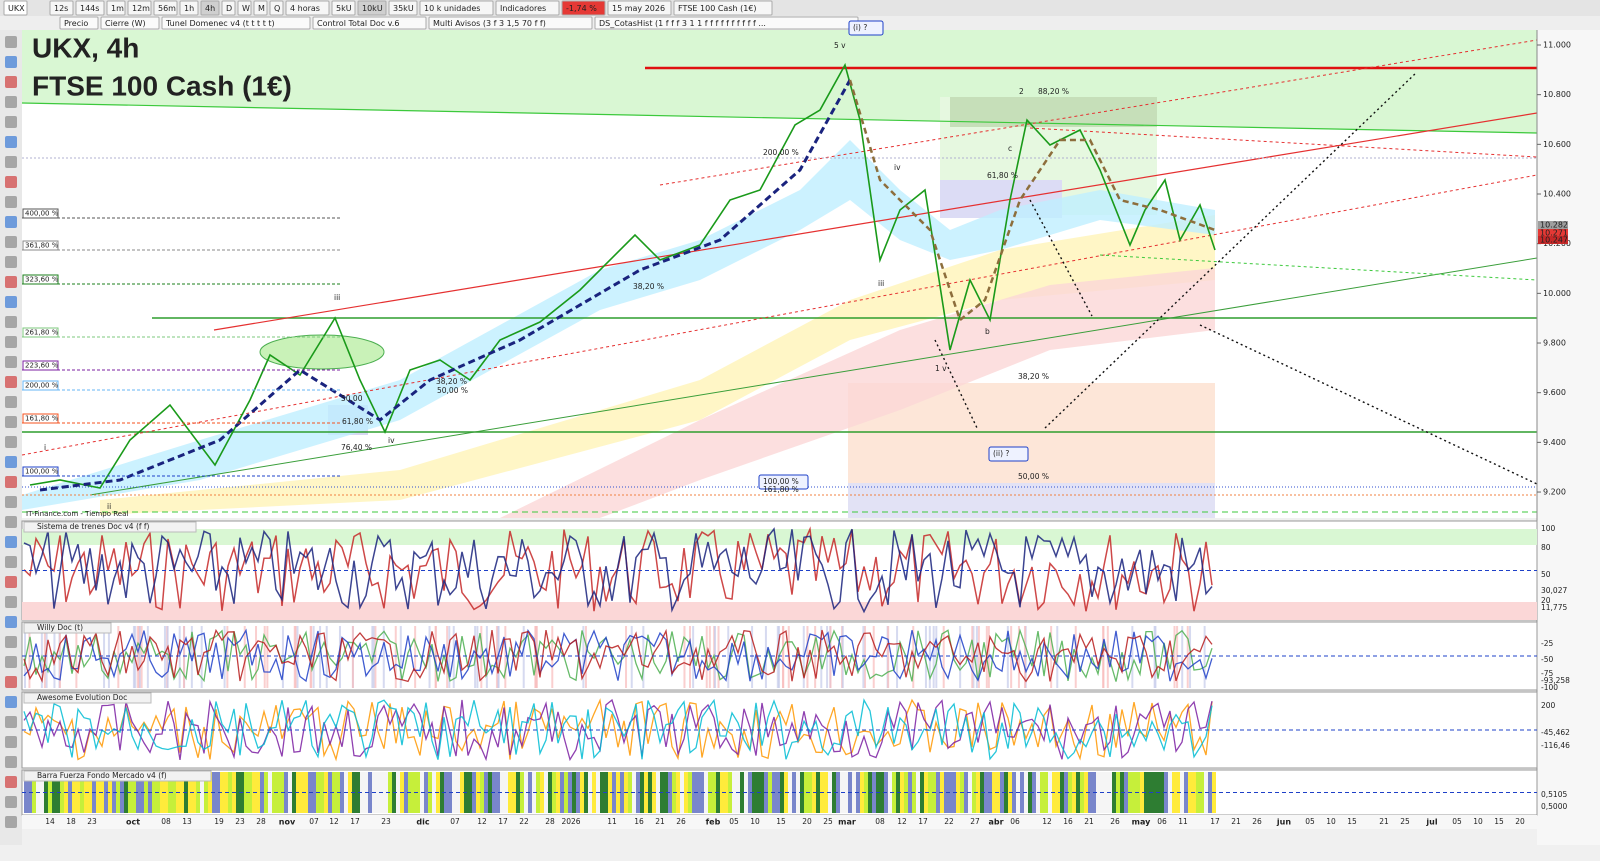 The image size is (1600, 861). I want to click on button-label: Indicadores, so click(523, 8).